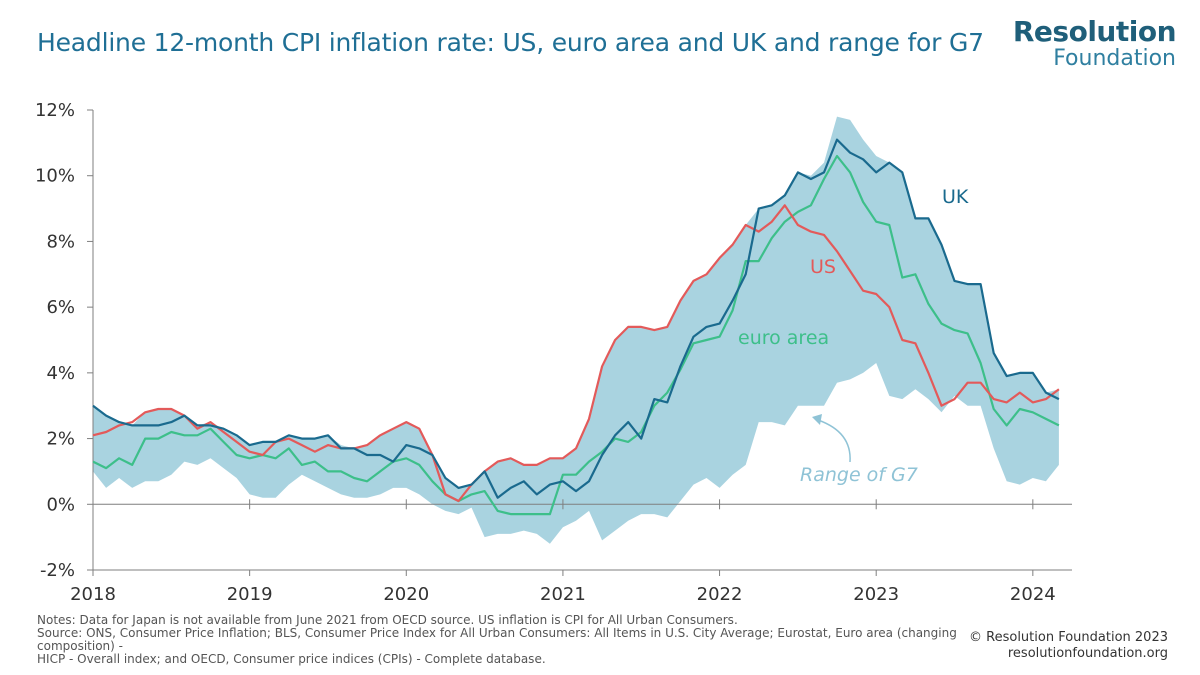 The width and height of the screenshot is (1200, 675). What do you see at coordinates (60, 373) in the screenshot?
I see `y-tick-label: 4%` at bounding box center [60, 373].